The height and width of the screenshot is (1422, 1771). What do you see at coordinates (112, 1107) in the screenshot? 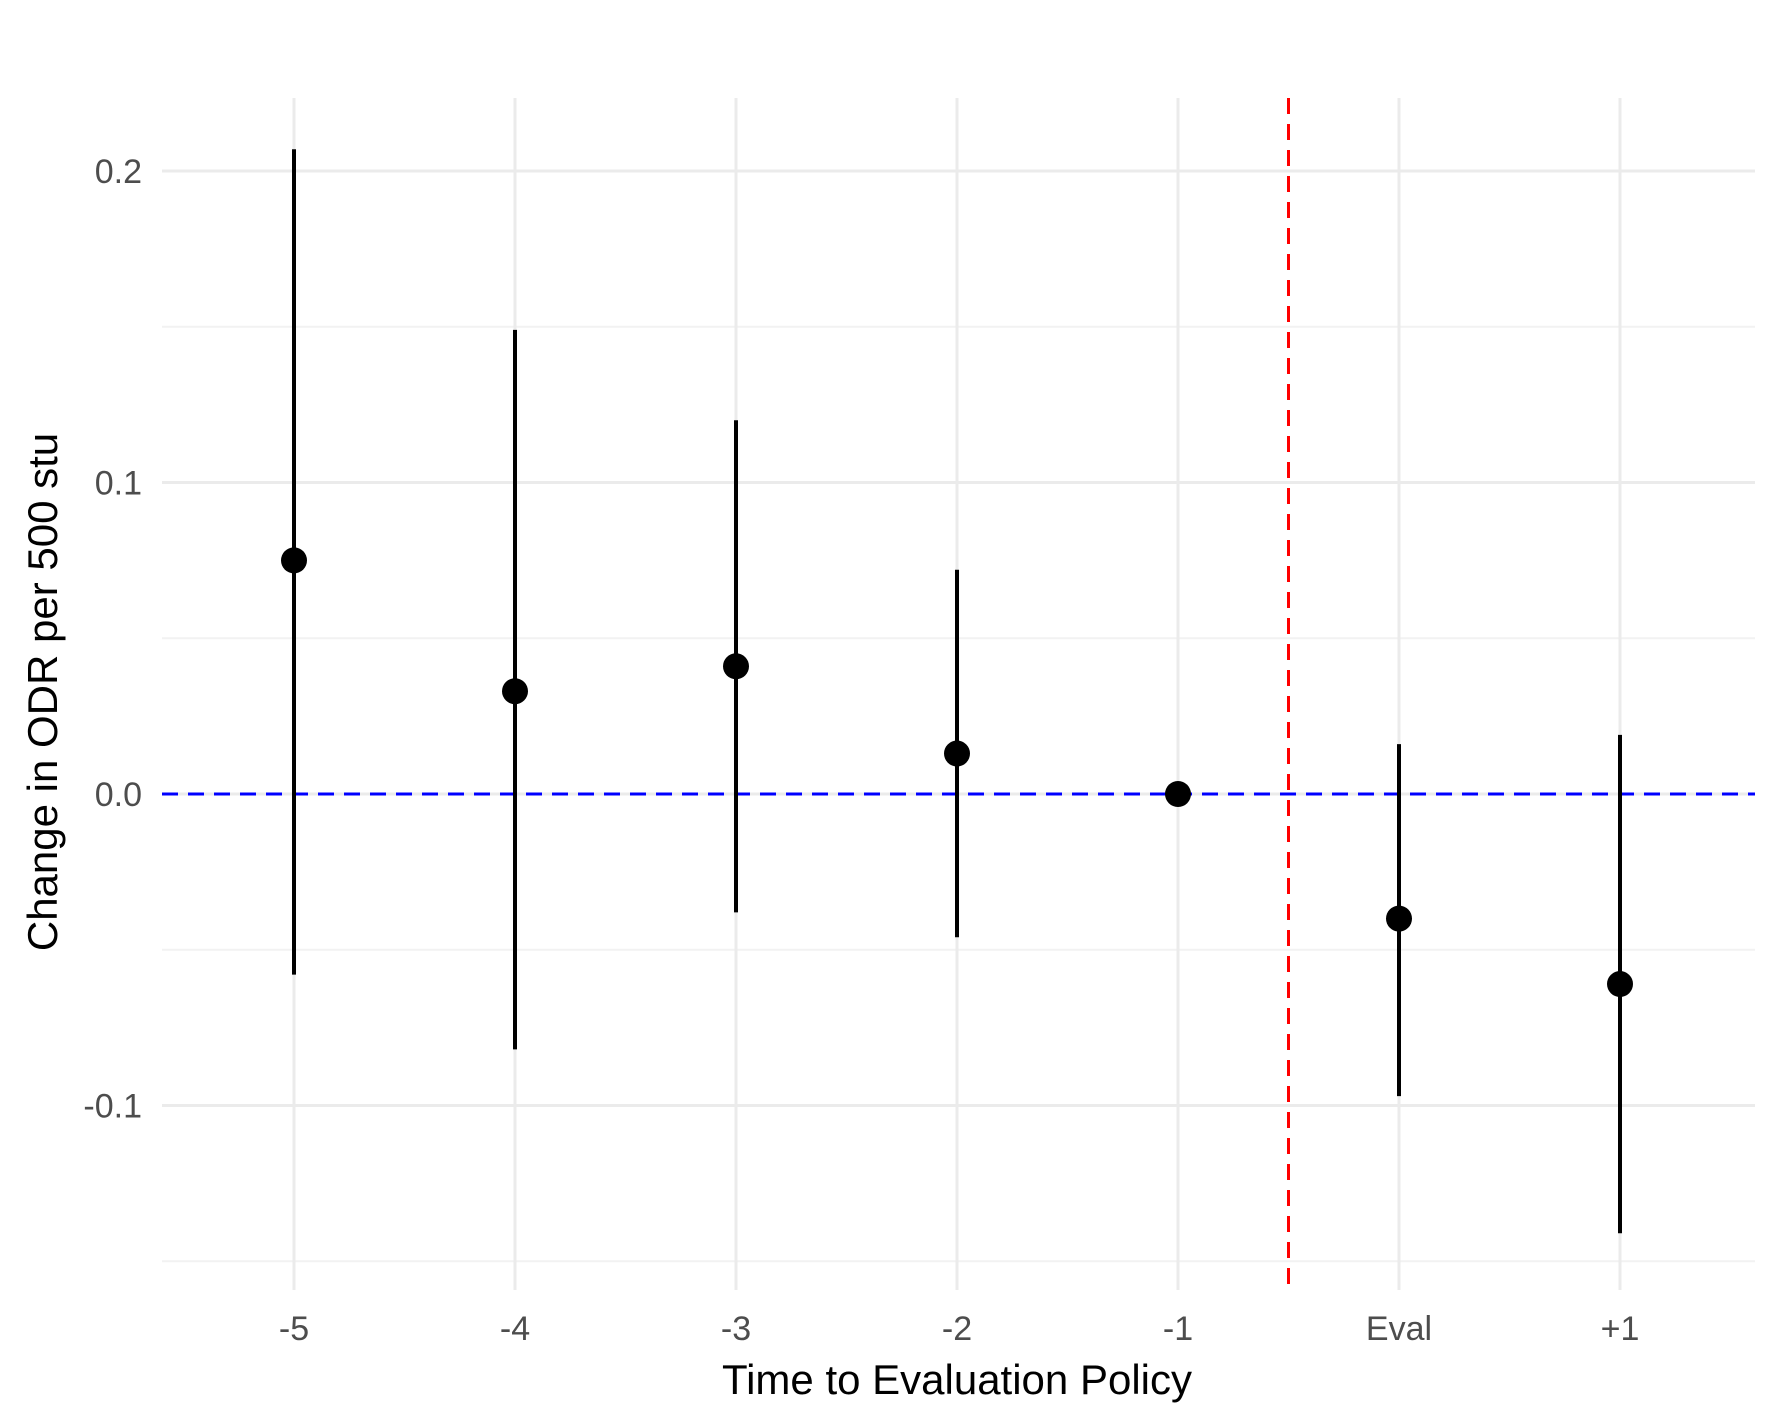
I see `y-tick-label: -0.1` at bounding box center [112, 1107].